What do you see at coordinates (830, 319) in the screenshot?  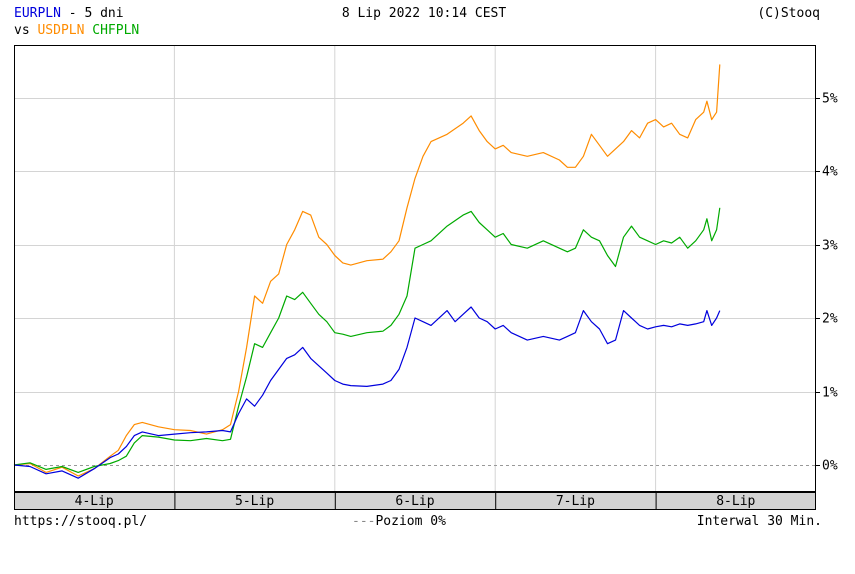 I see `y-tick-label: 2%` at bounding box center [830, 319].